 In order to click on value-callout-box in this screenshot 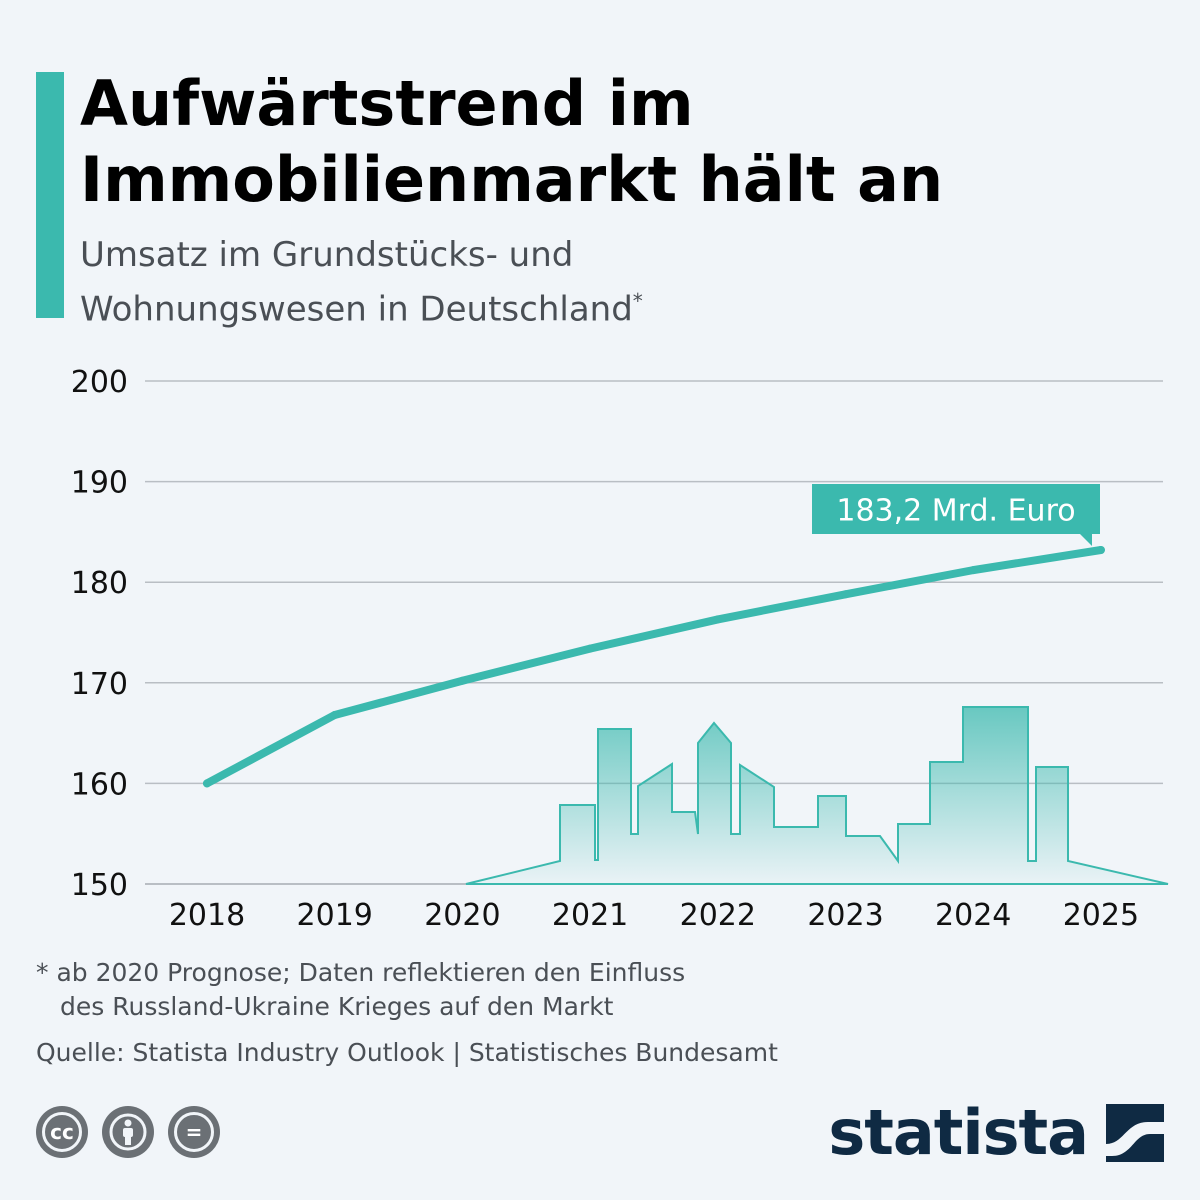, I will do `click(956, 515)`.